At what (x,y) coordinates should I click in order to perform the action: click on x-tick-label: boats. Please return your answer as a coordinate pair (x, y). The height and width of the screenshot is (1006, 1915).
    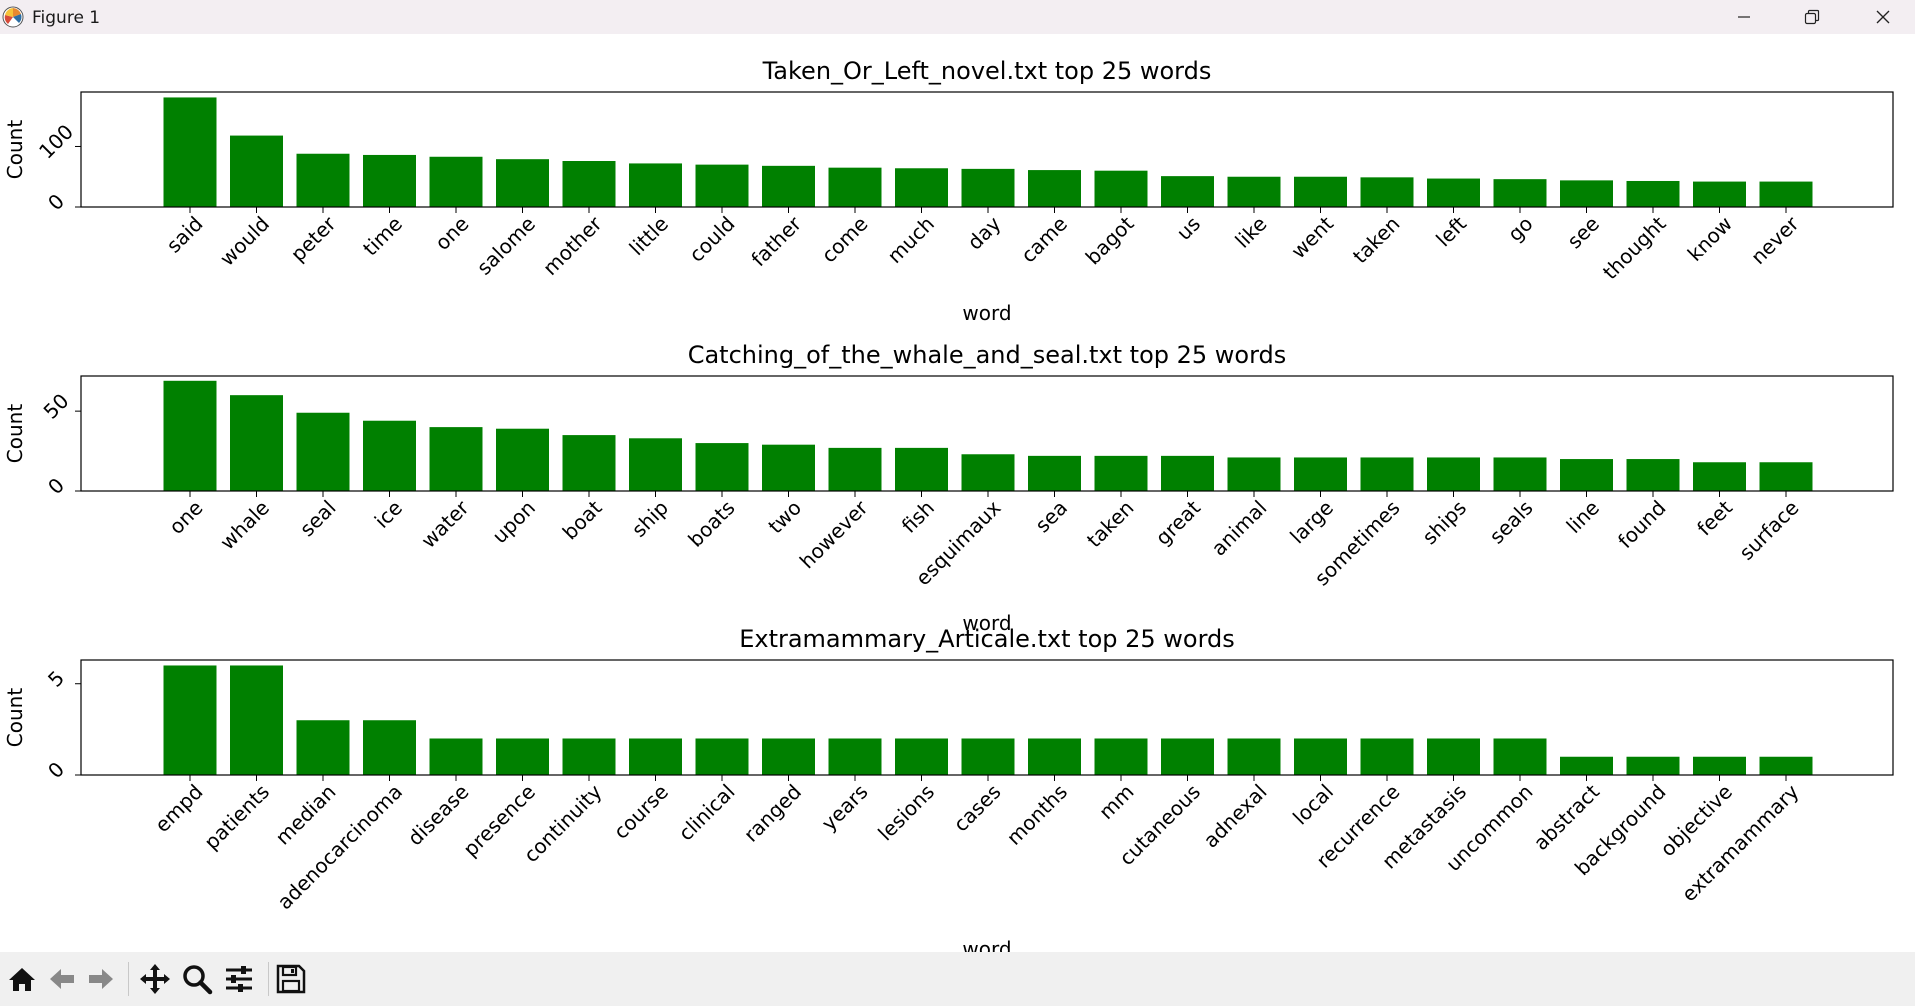
    Looking at the image, I should click on (711, 524).